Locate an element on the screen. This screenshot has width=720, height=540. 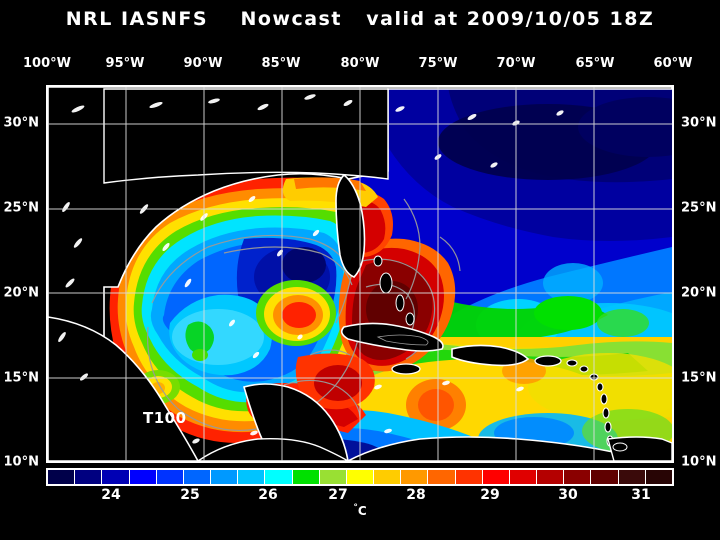
colorbar-unit-label: °C is located at coordinates (360, 510).